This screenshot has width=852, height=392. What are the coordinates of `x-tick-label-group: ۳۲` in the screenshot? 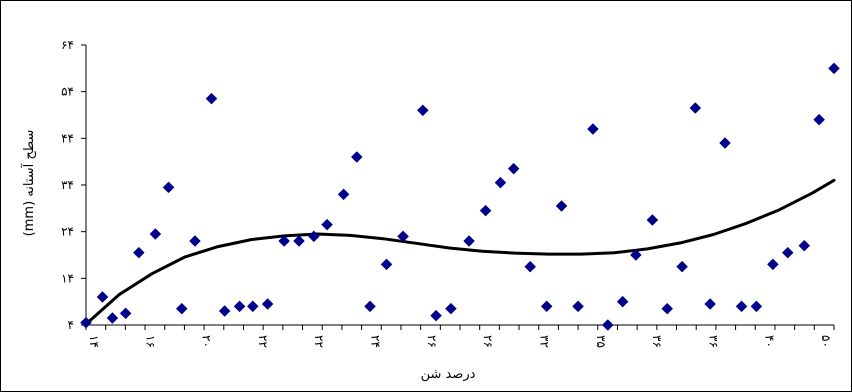 It's located at (544, 341).